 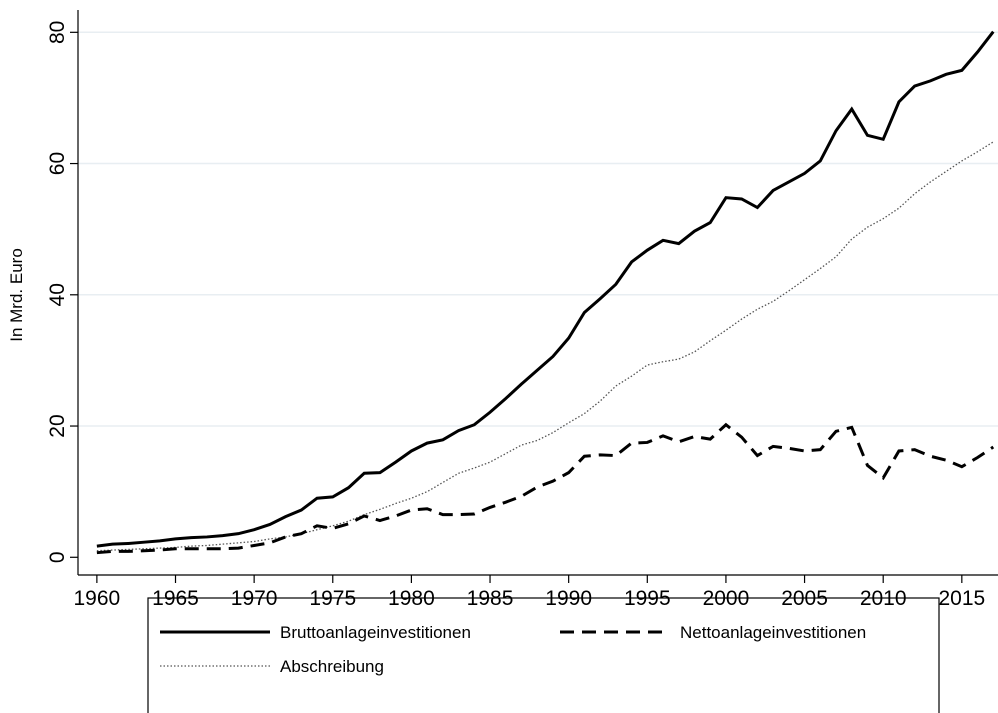 What do you see at coordinates (97, 598) in the screenshot?
I see `x-tick-label: 1960` at bounding box center [97, 598].